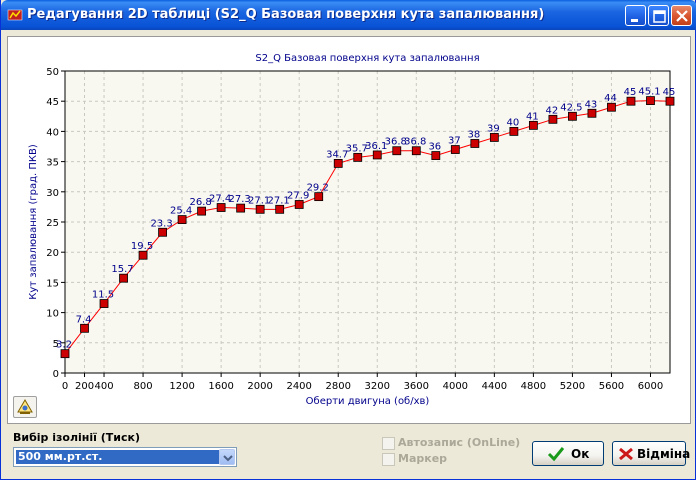 Image resolution: width=696 pixels, height=480 pixels. I want to click on isoline-select: 500 мм.рт.ст., so click(125, 457).